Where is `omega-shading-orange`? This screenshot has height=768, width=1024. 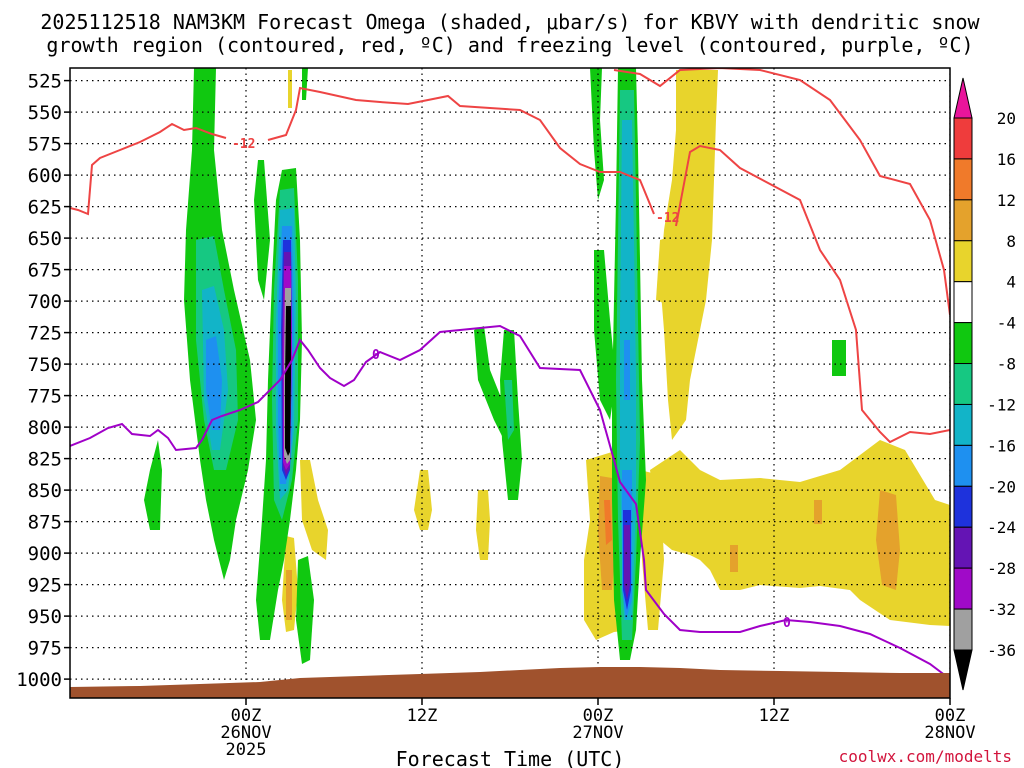 omega-shading-orange is located at coordinates (593, 548).